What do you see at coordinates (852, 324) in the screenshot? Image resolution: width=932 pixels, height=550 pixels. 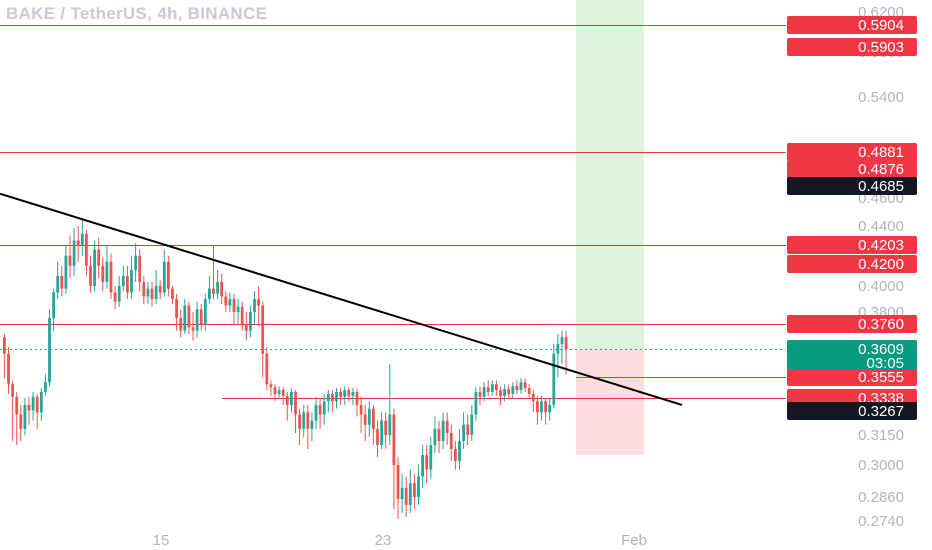 I see `price-tag-7: 0.3760` at bounding box center [852, 324].